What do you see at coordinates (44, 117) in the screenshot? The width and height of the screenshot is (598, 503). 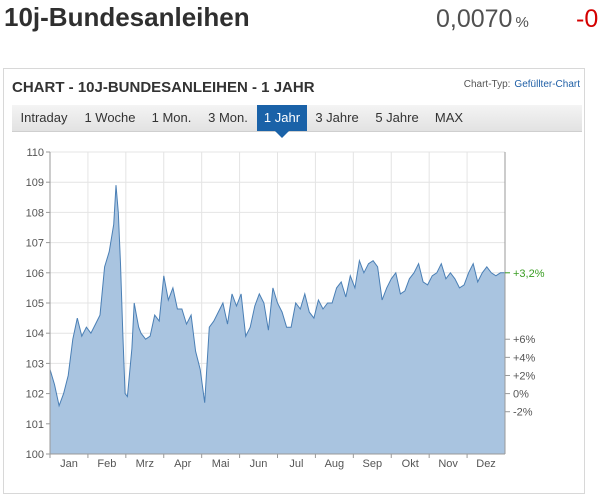 I see `tab-intraday: Intraday` at bounding box center [44, 117].